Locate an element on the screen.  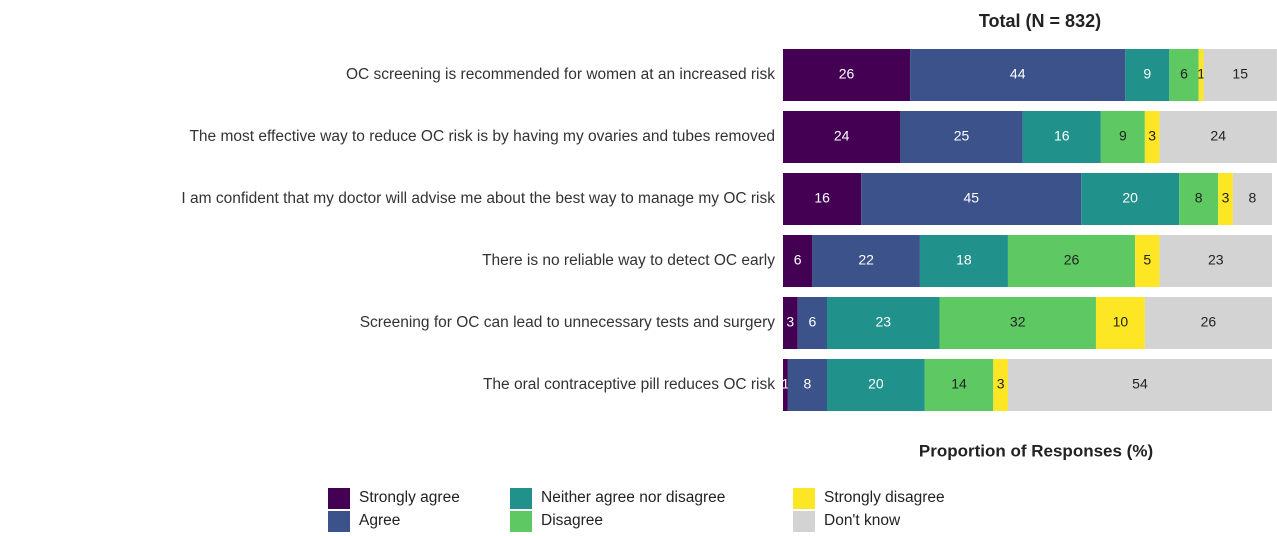
legend-label: Agree is located at coordinates (379, 520).